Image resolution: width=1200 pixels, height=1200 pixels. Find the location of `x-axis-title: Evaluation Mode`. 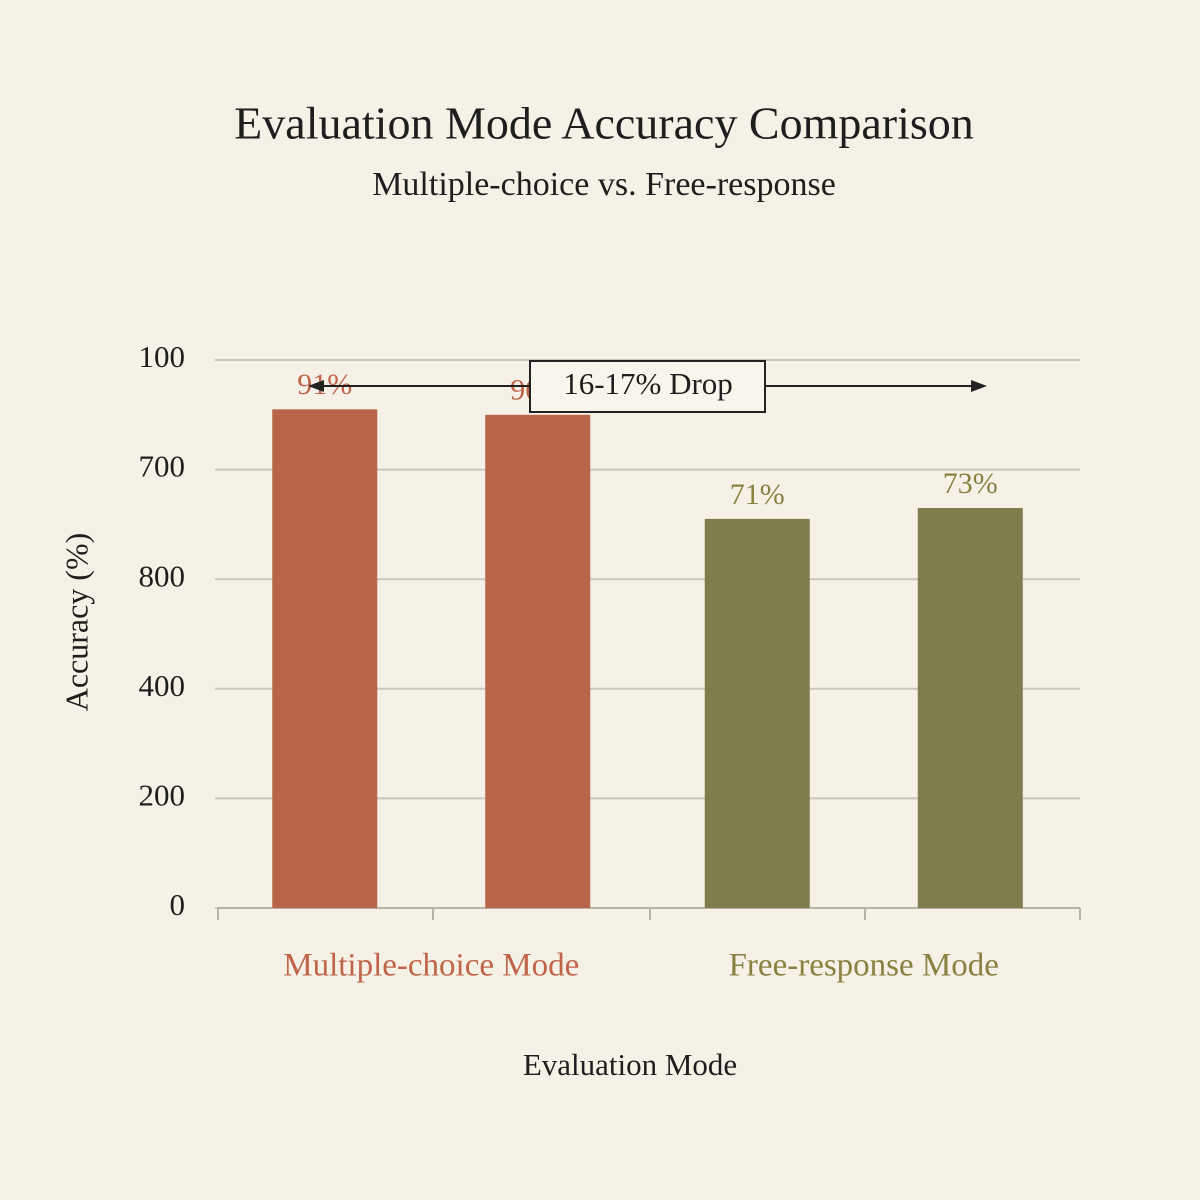

x-axis-title: Evaluation Mode is located at coordinates (630, 1064).